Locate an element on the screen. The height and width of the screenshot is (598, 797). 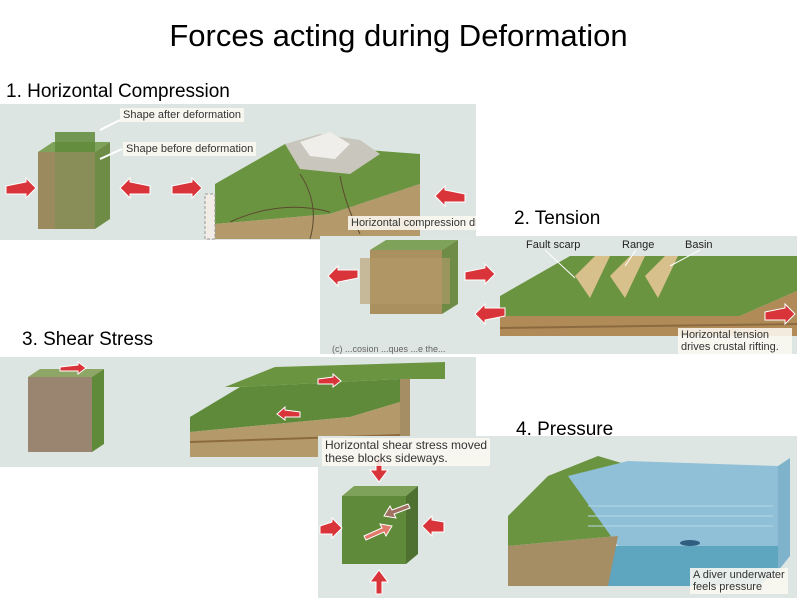
label-basin: Basin is located at coordinates (699, 245).